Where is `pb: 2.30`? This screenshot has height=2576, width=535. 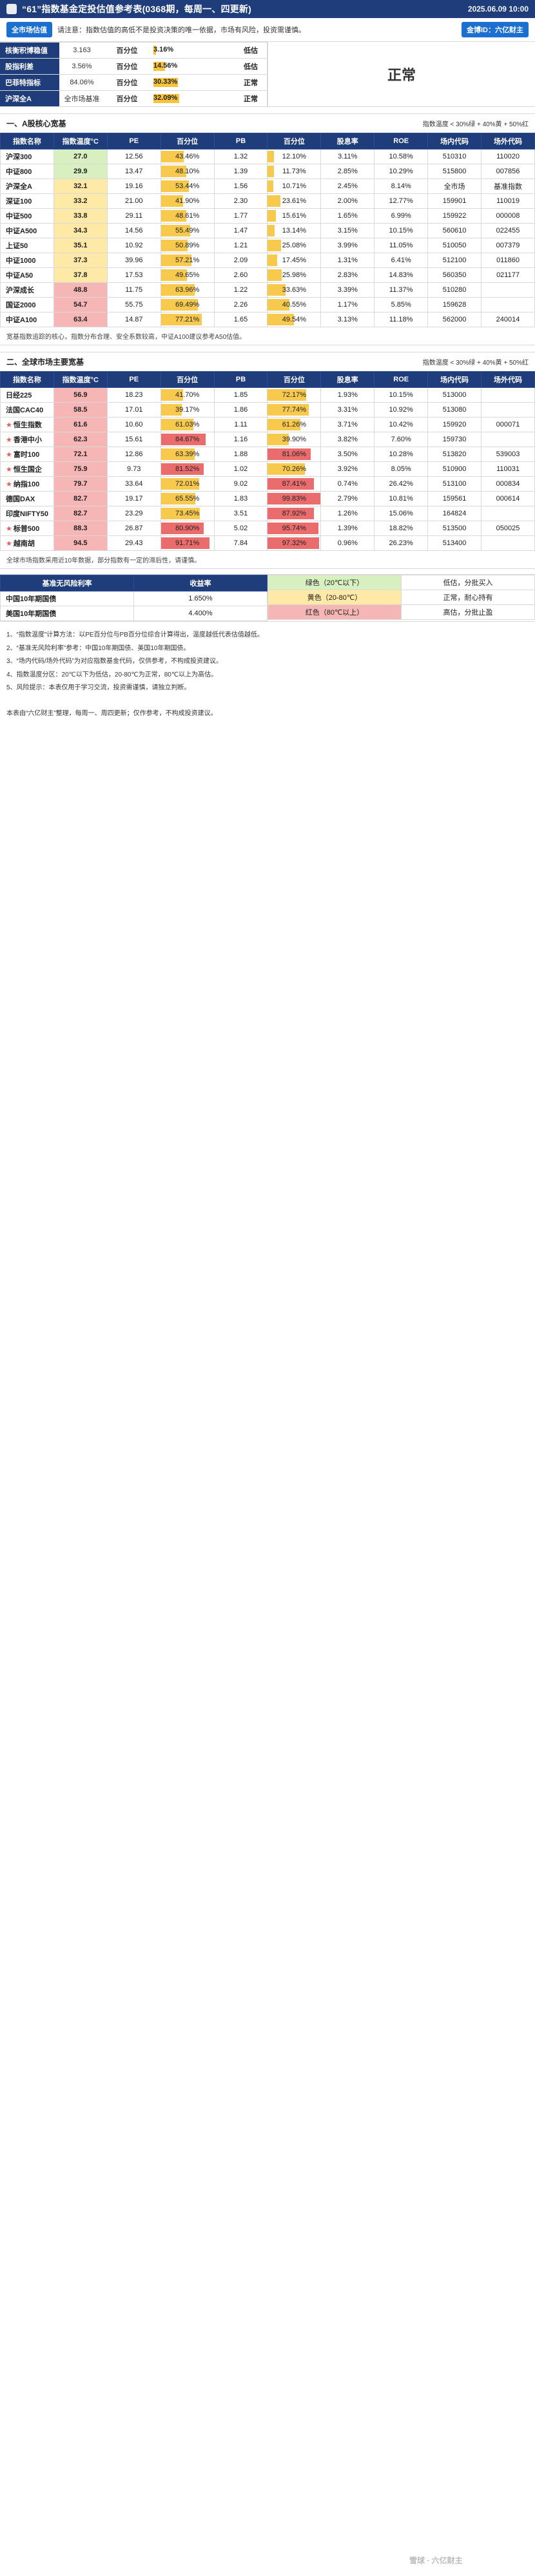 pb: 2.30 is located at coordinates (241, 202).